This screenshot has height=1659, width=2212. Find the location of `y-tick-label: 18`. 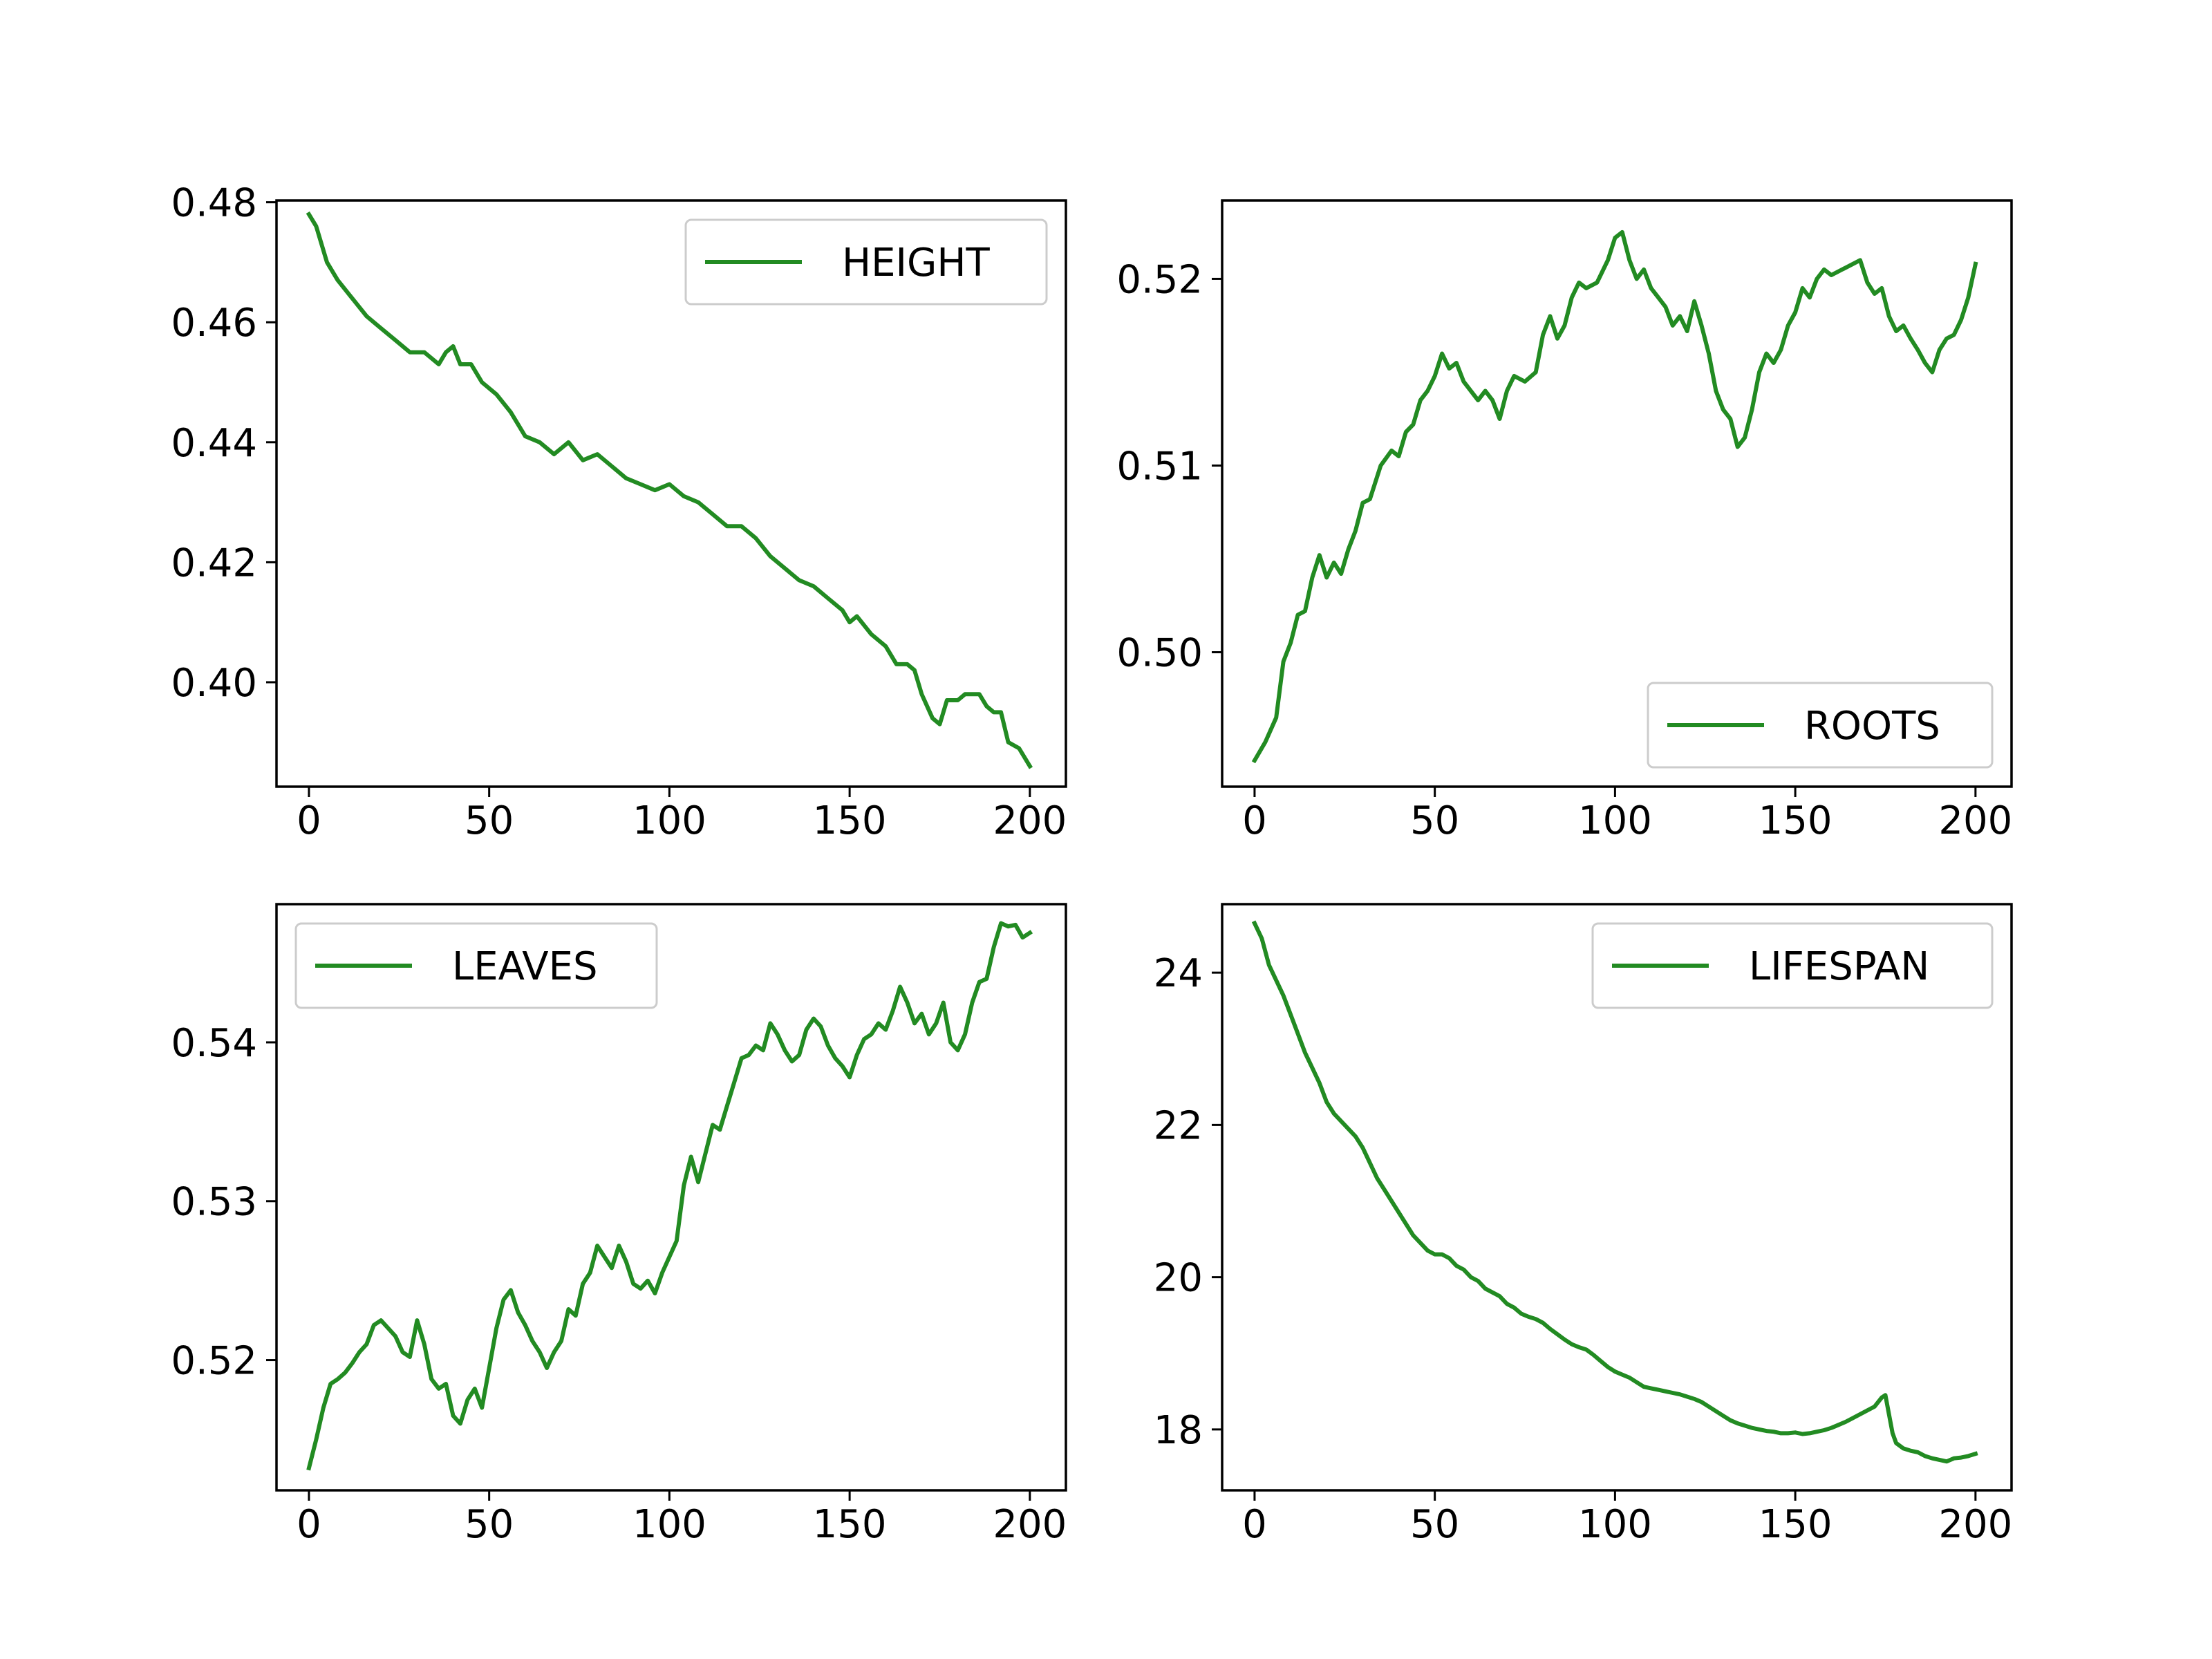

y-tick-label: 18 is located at coordinates (1178, 1431).